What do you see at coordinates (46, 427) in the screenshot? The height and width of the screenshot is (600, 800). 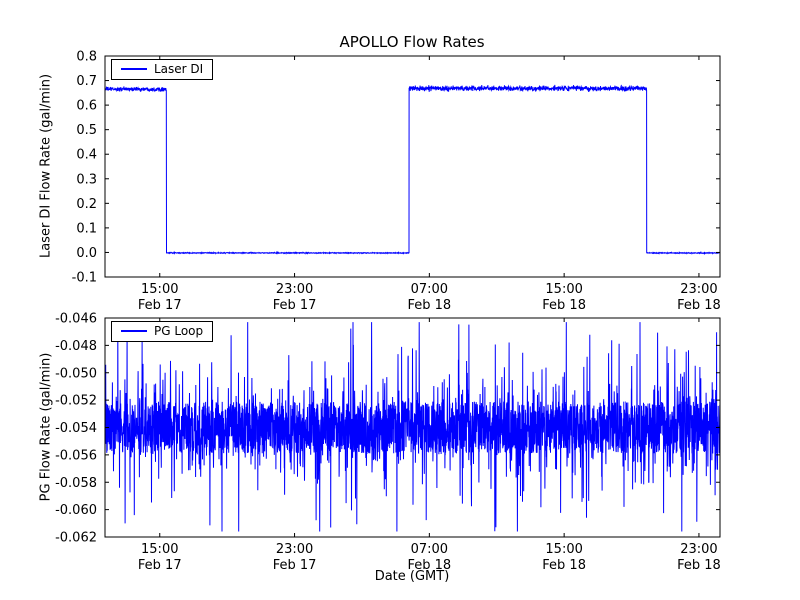 I see `y-axis-label-pg-loop: PG Flow Rate (gal/min)` at bounding box center [46, 427].